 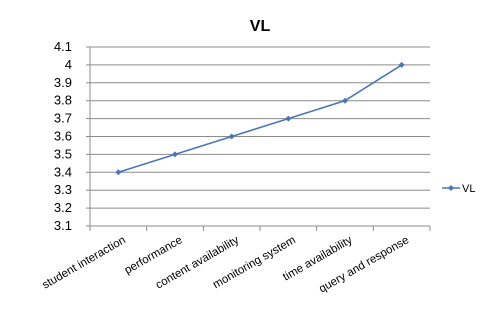 I want to click on y-tick-label: 3.7, so click(x=63, y=118).